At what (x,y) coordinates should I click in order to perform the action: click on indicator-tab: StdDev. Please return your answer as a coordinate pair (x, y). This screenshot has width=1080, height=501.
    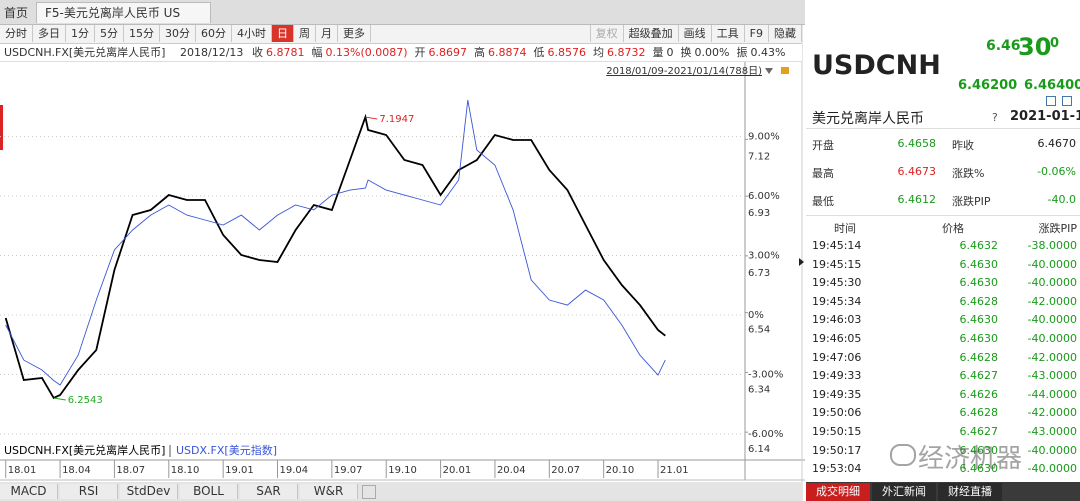
    Looking at the image, I should click on (149, 491).